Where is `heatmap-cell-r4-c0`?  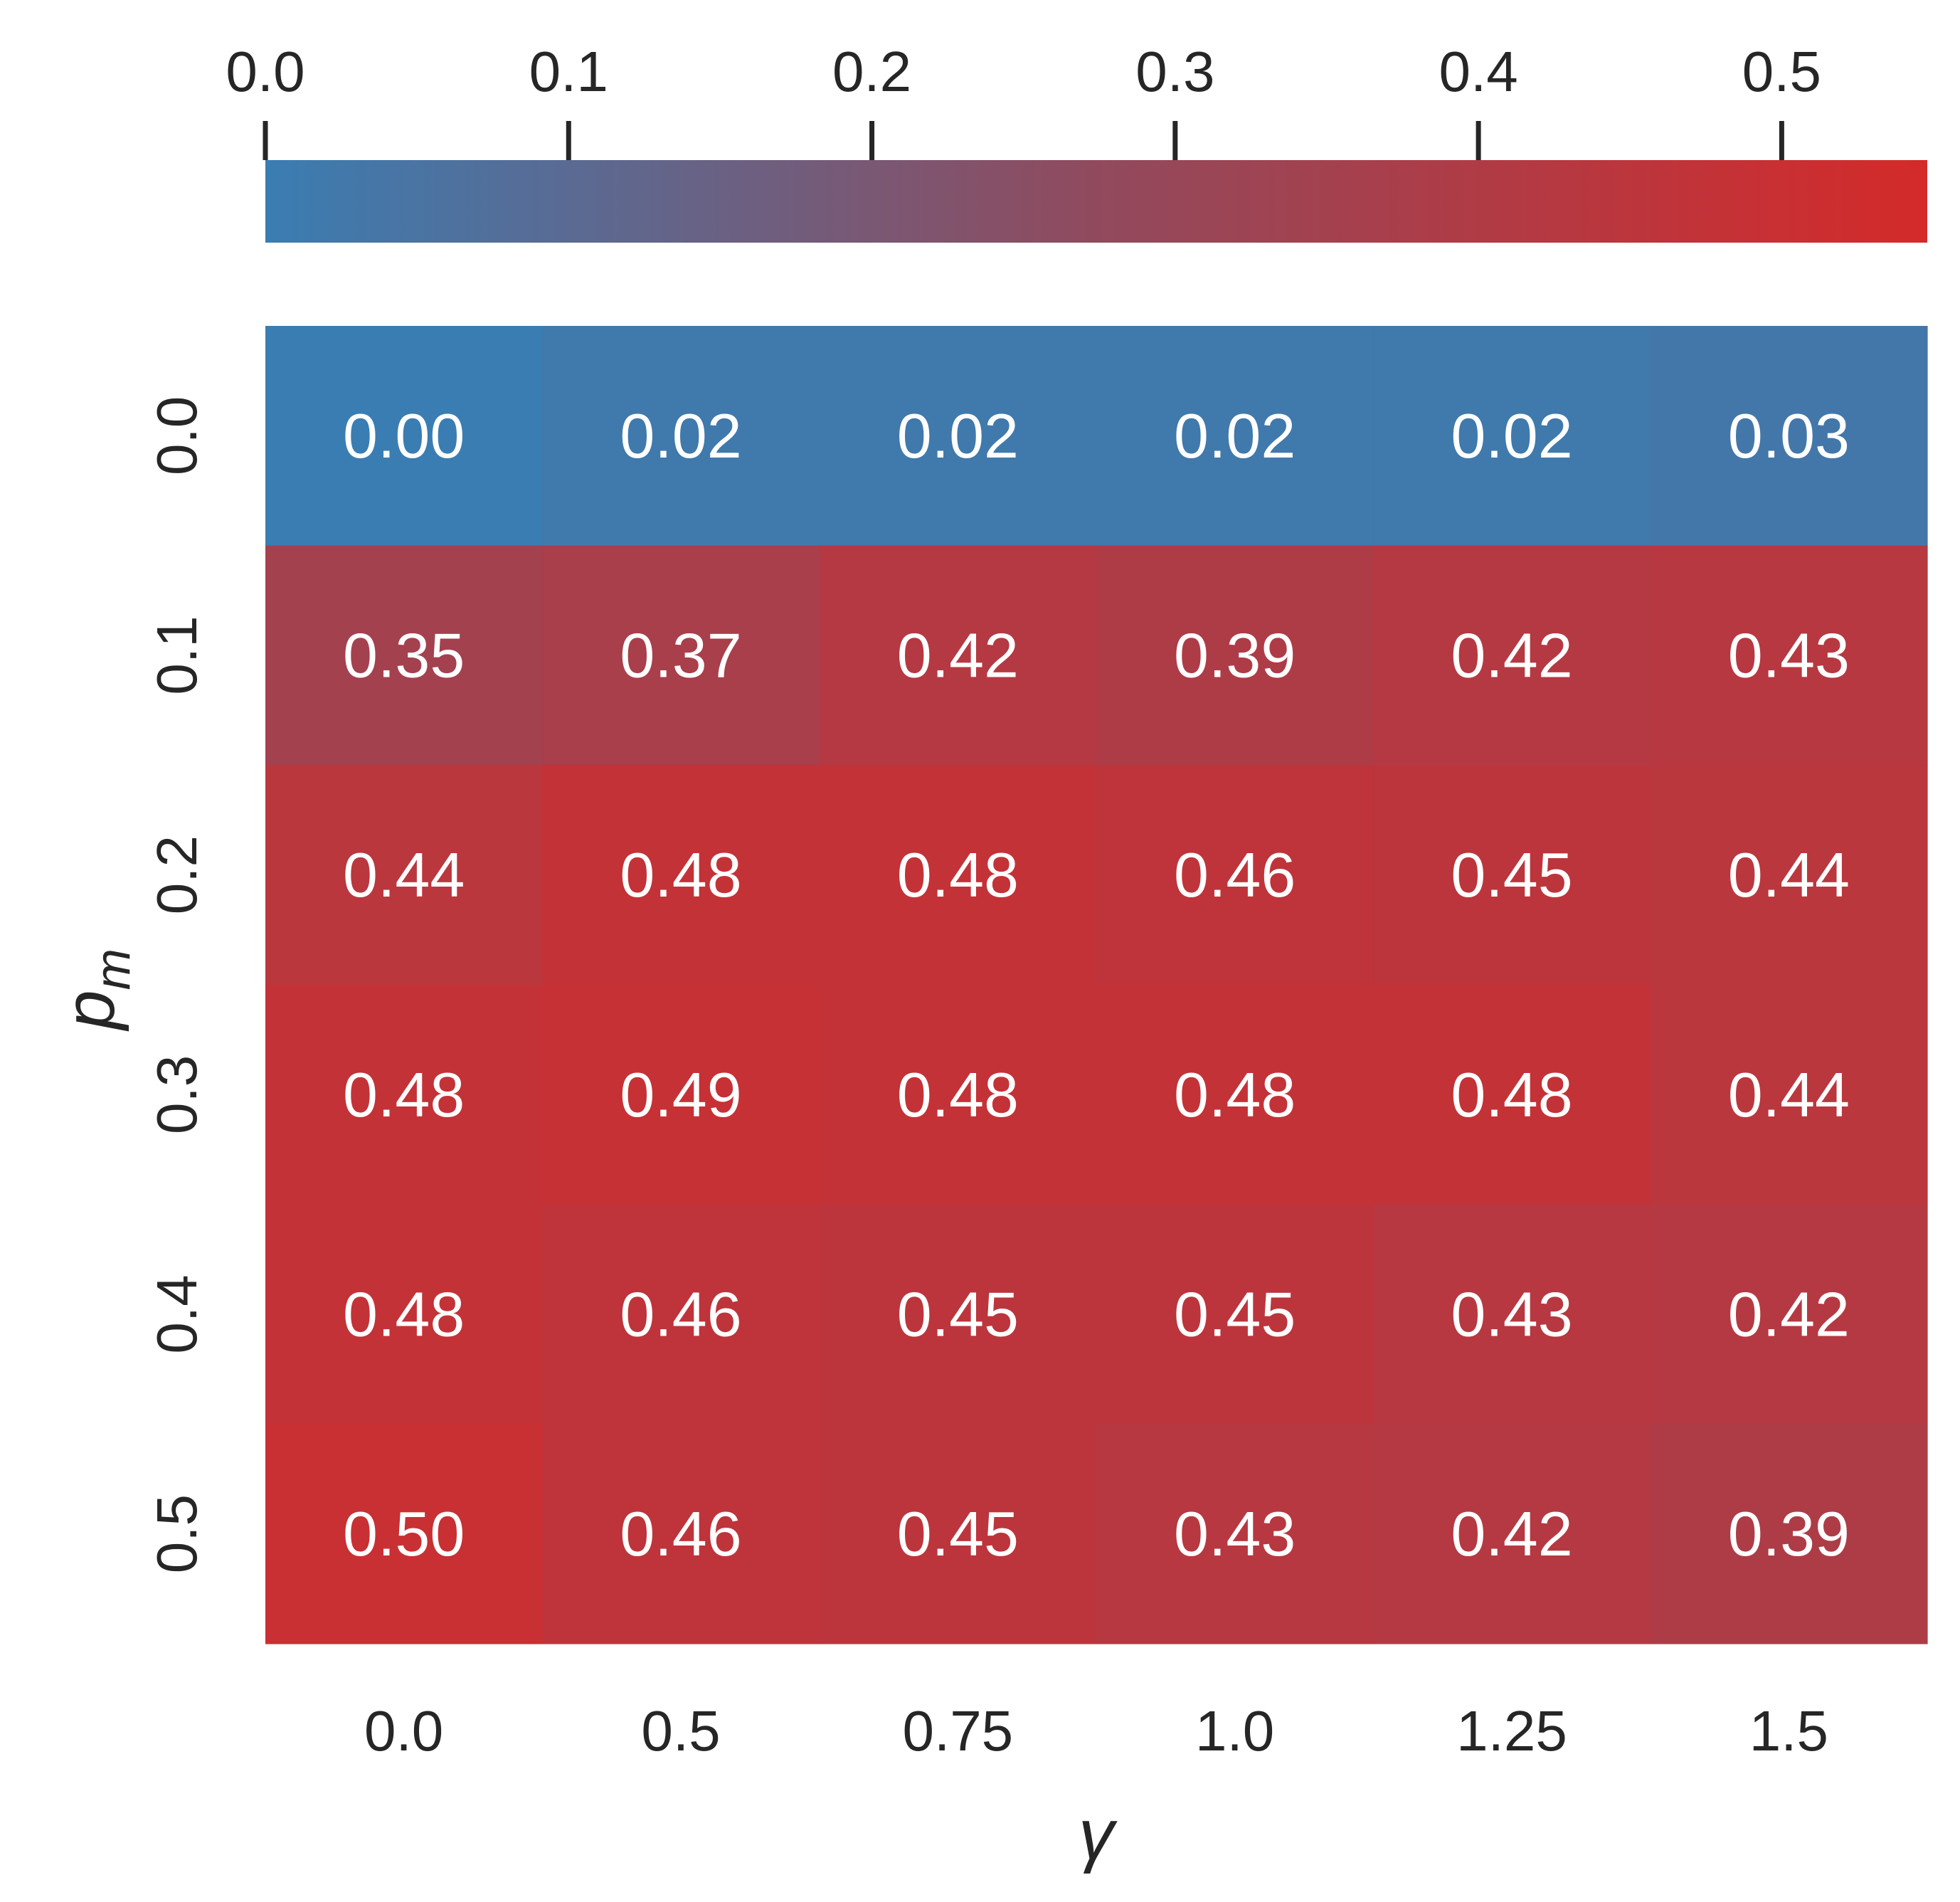
heatmap-cell-r4-c0 is located at coordinates (404, 1314).